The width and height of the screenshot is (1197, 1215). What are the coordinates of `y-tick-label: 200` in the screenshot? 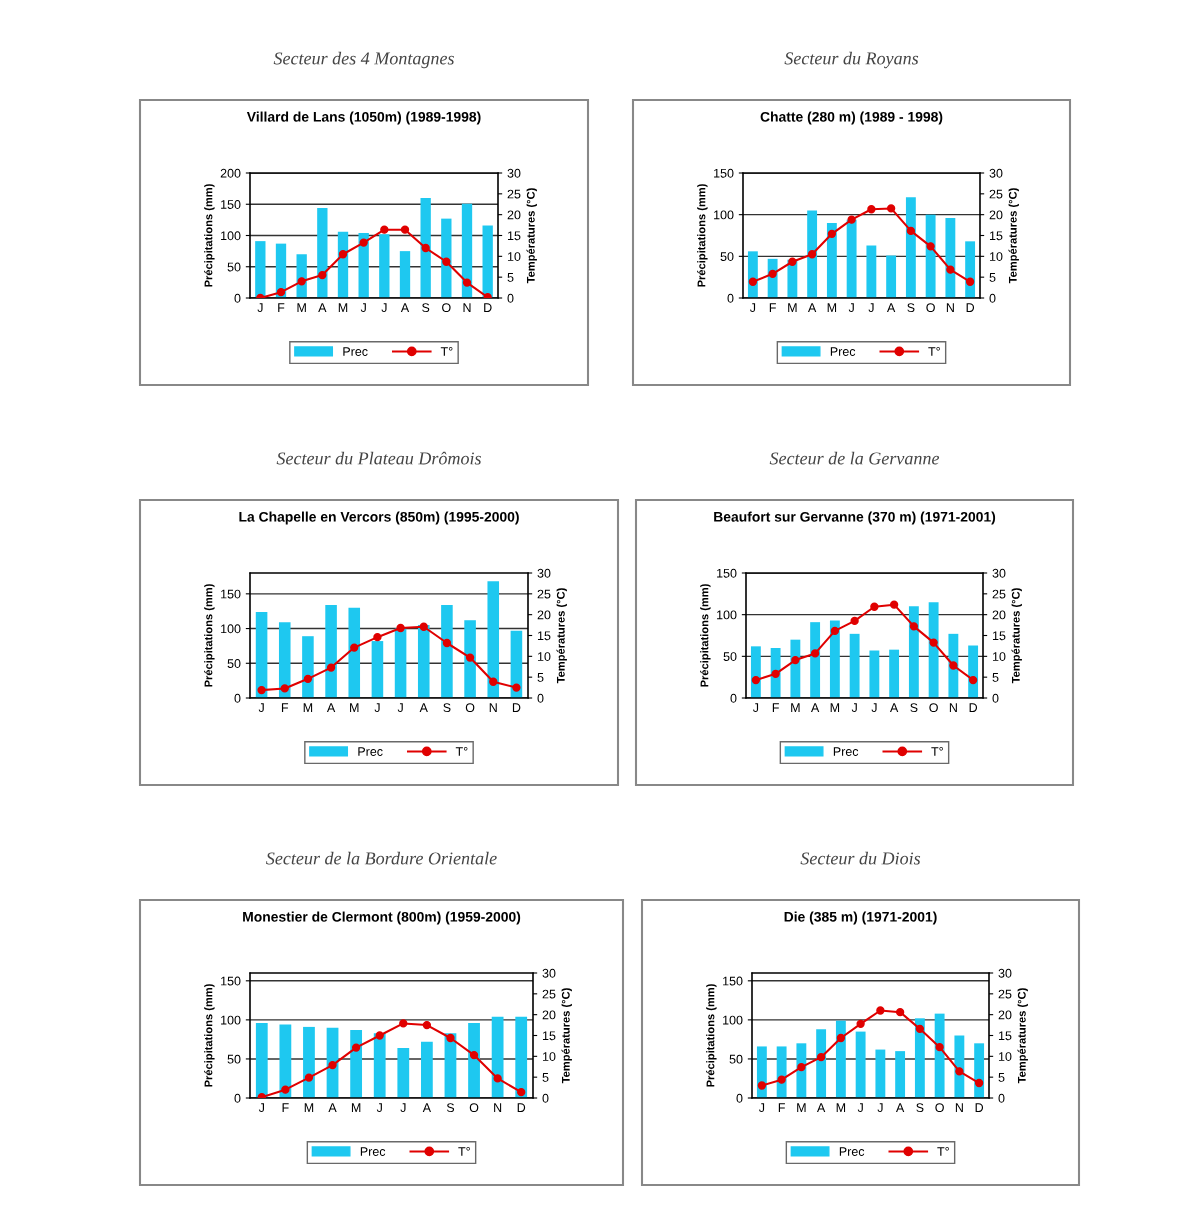 It's located at (230, 173).